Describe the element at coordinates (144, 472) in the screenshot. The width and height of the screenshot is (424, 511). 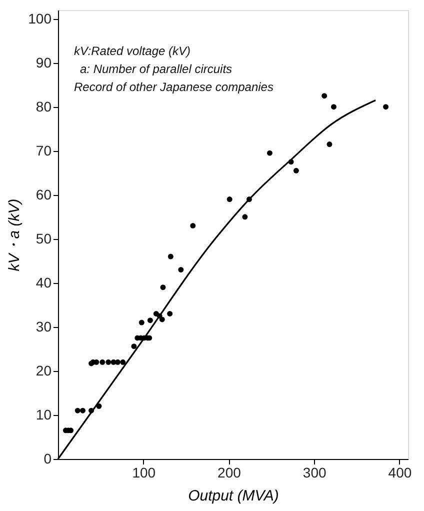
I see `x-tick-label: 100` at that location.